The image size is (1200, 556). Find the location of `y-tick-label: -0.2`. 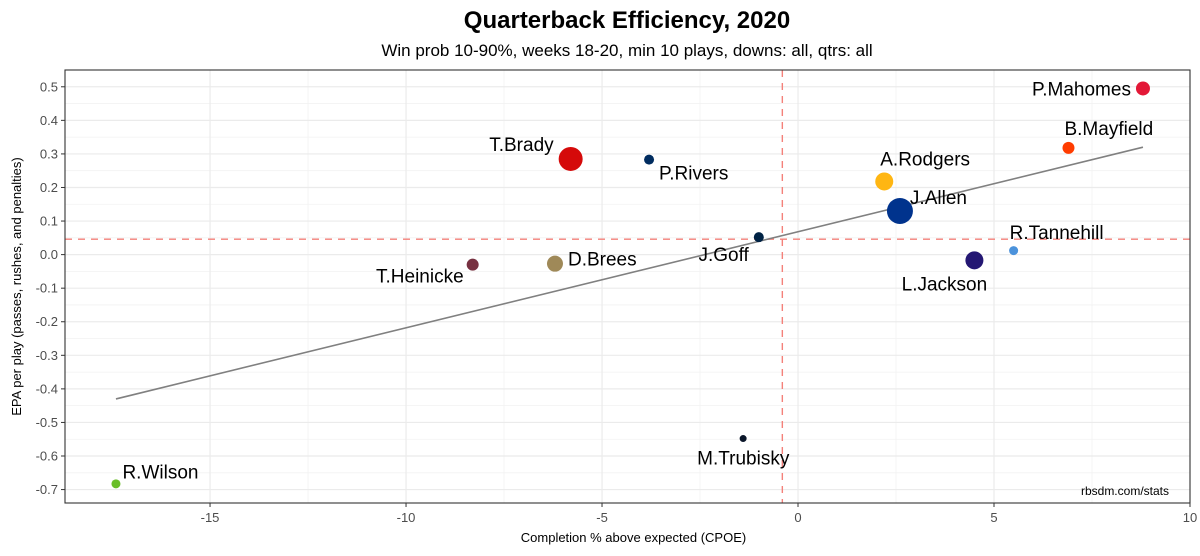

y-tick-label: -0.2 is located at coordinates (47, 321).